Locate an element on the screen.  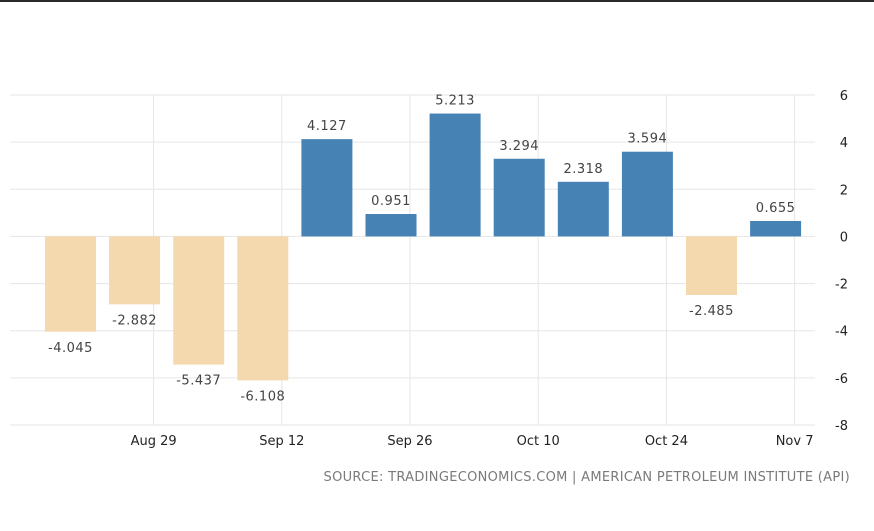
bar-value-label: 3.294 is located at coordinates (519, 146).